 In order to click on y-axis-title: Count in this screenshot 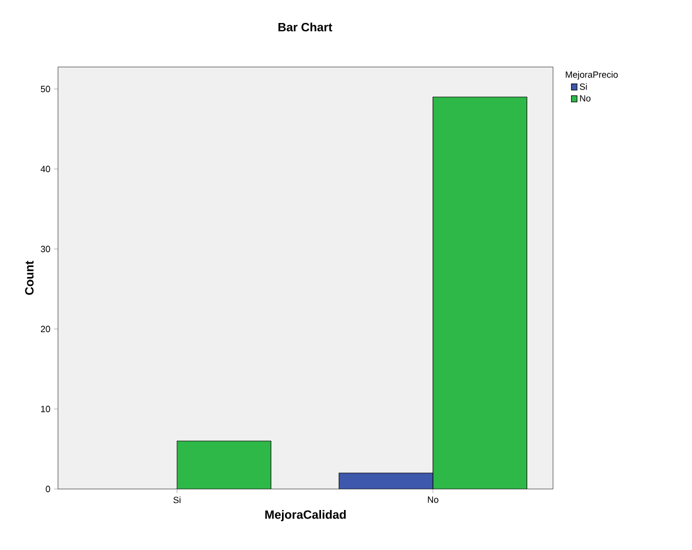, I will do `click(29, 277)`.